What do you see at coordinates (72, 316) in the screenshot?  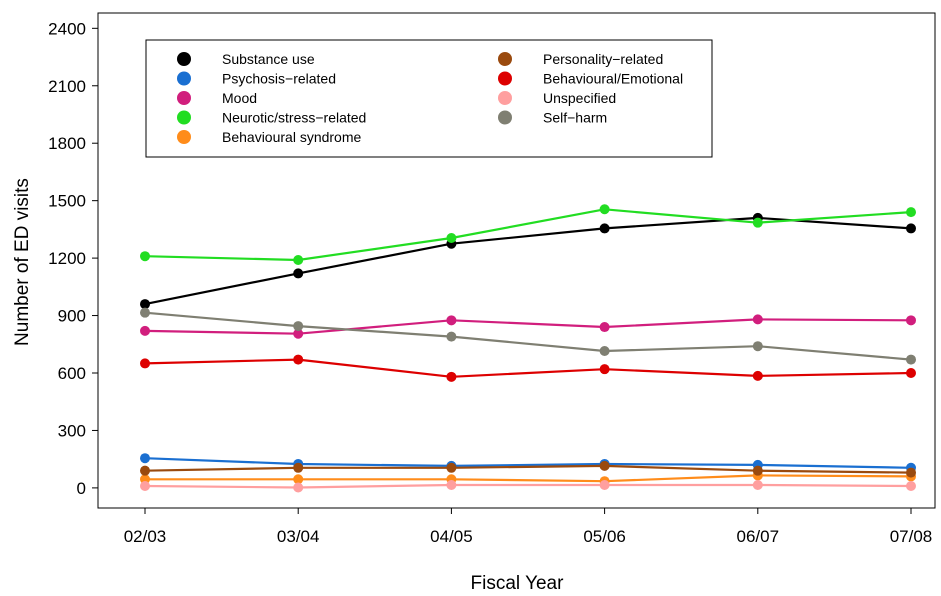 I see `y-tick-label: 900` at bounding box center [72, 316].